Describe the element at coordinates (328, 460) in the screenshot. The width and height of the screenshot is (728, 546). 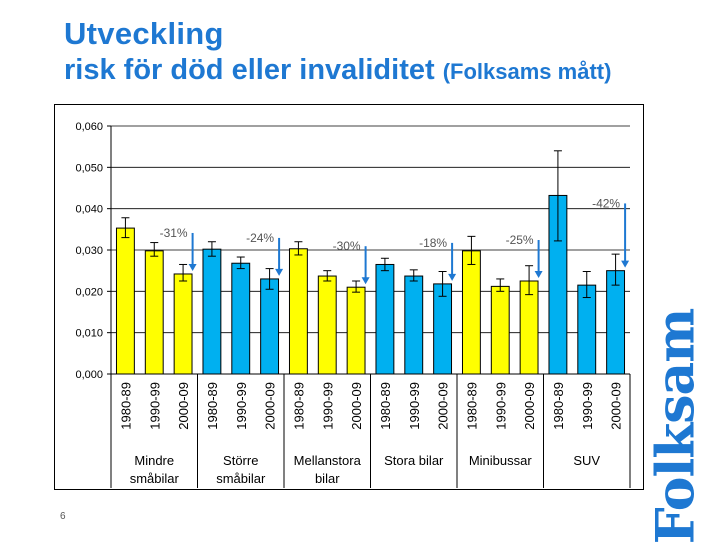
I see `group-label: Mellanstora` at that location.